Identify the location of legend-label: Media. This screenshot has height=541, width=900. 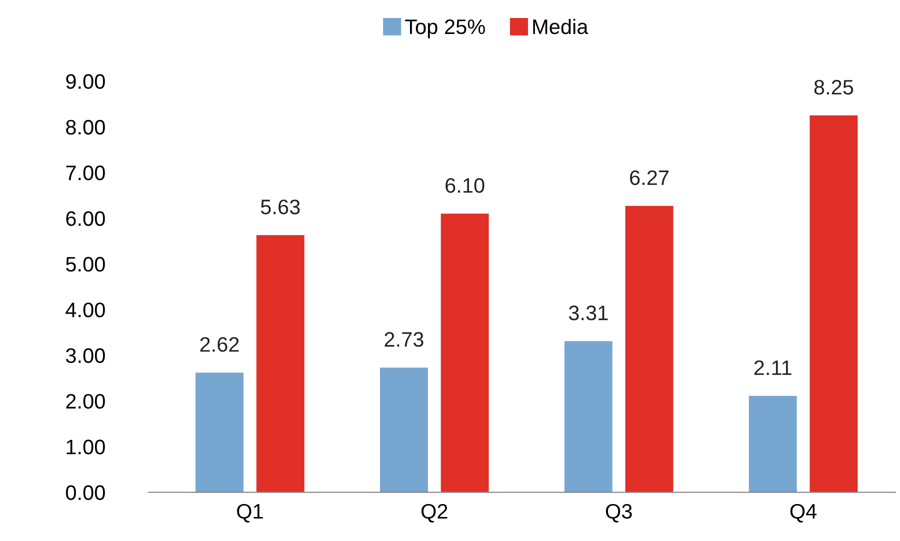
(560, 26).